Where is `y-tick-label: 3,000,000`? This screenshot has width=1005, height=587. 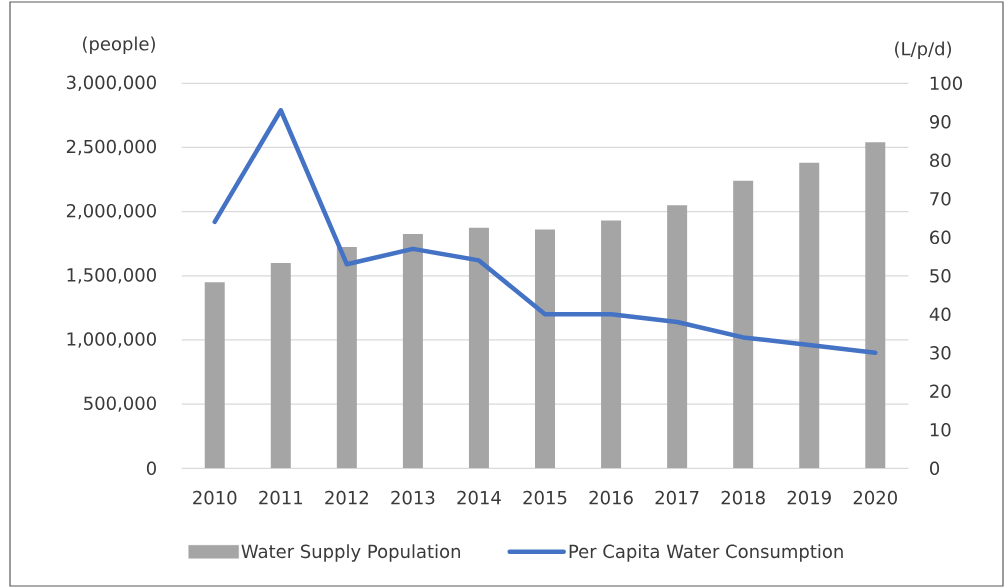
y-tick-label: 3,000,000 is located at coordinates (111, 83).